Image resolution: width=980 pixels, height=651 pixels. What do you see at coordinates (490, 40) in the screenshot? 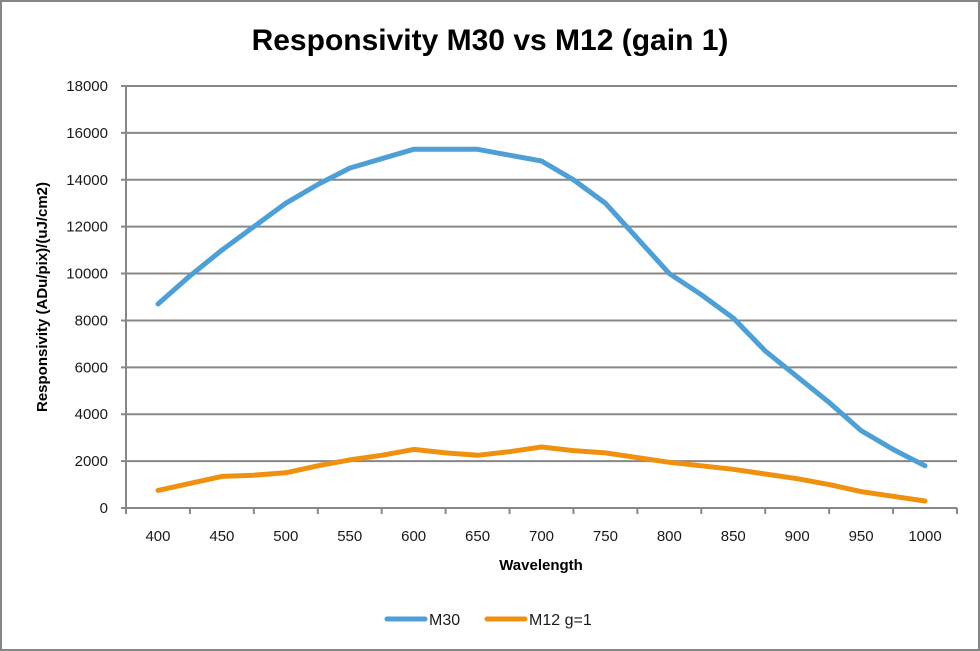
I see `chart-title: Responsivity M30 vs M12 (gain 1)` at bounding box center [490, 40].